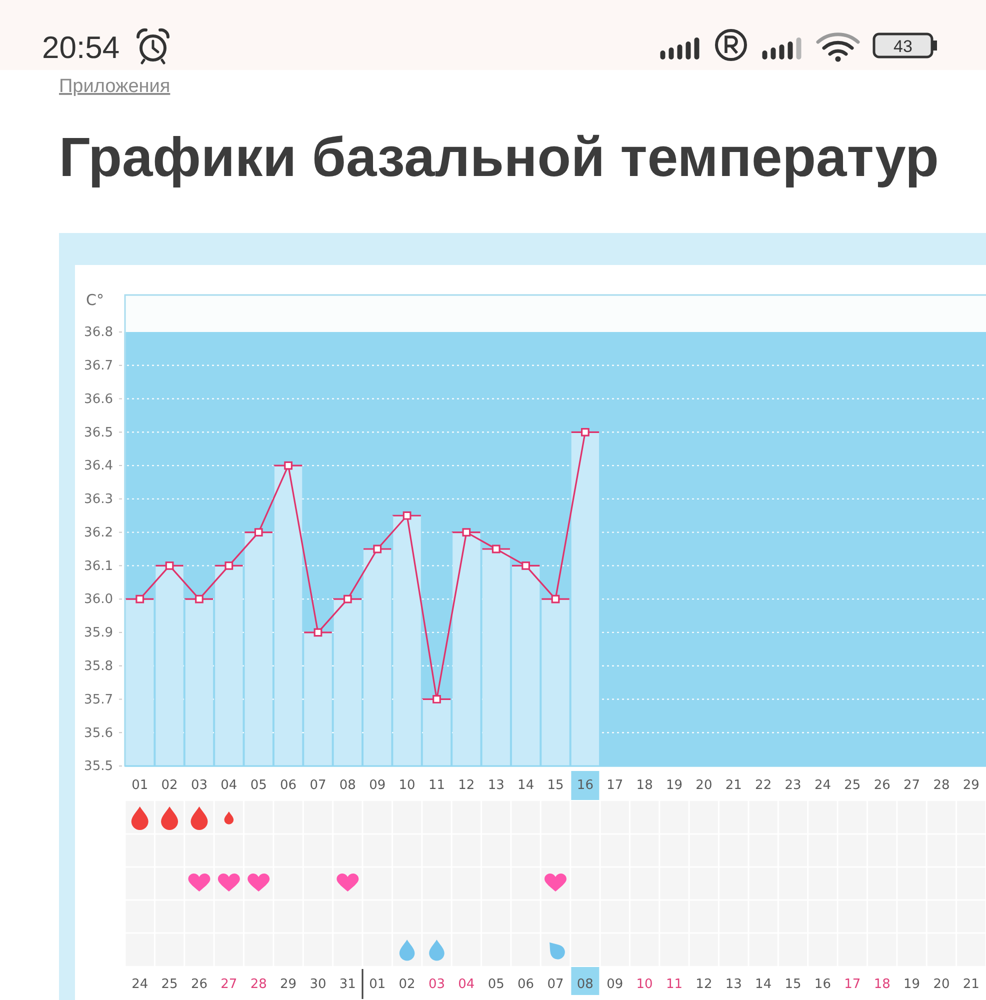  What do you see at coordinates (318, 984) in the screenshot?
I see `text: 30` at bounding box center [318, 984].